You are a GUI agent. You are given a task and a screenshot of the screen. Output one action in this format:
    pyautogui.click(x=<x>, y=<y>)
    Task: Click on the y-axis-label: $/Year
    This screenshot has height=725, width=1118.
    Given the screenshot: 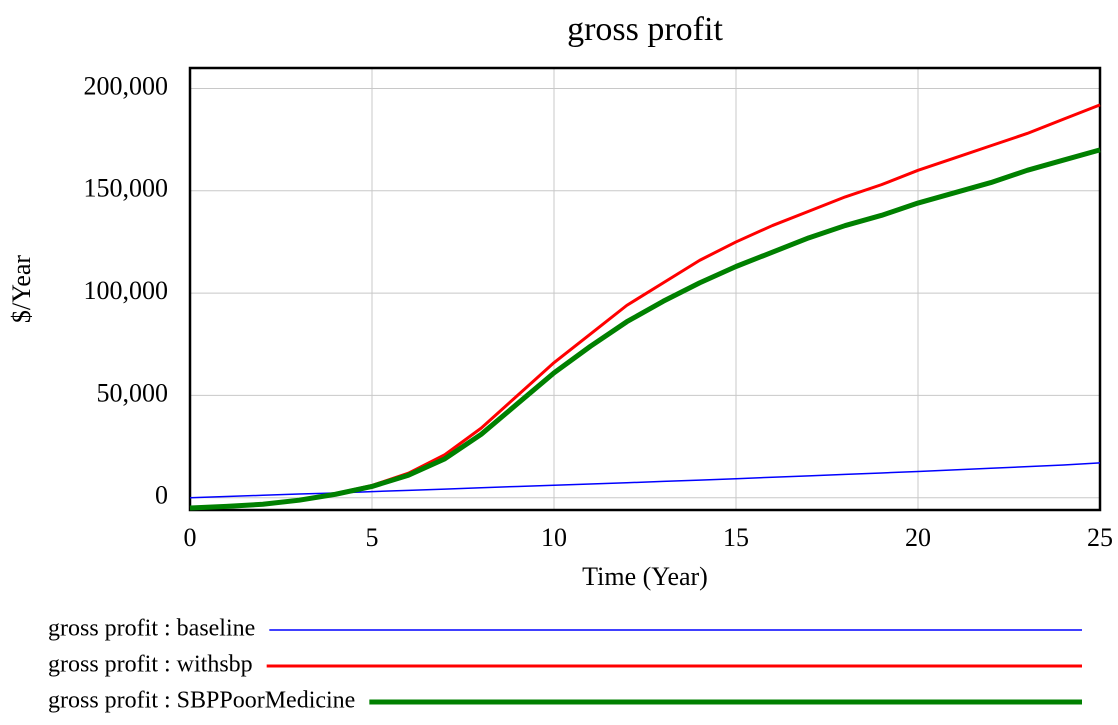 What is the action you would take?
    pyautogui.click(x=21, y=289)
    